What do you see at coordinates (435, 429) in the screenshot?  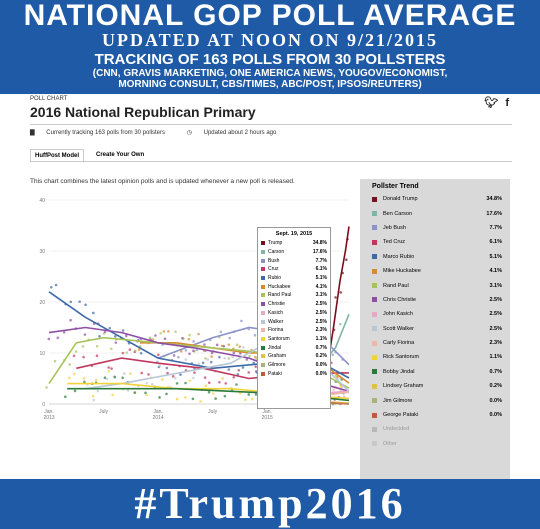 I see `legend-item: Undecided` at bounding box center [435, 429].